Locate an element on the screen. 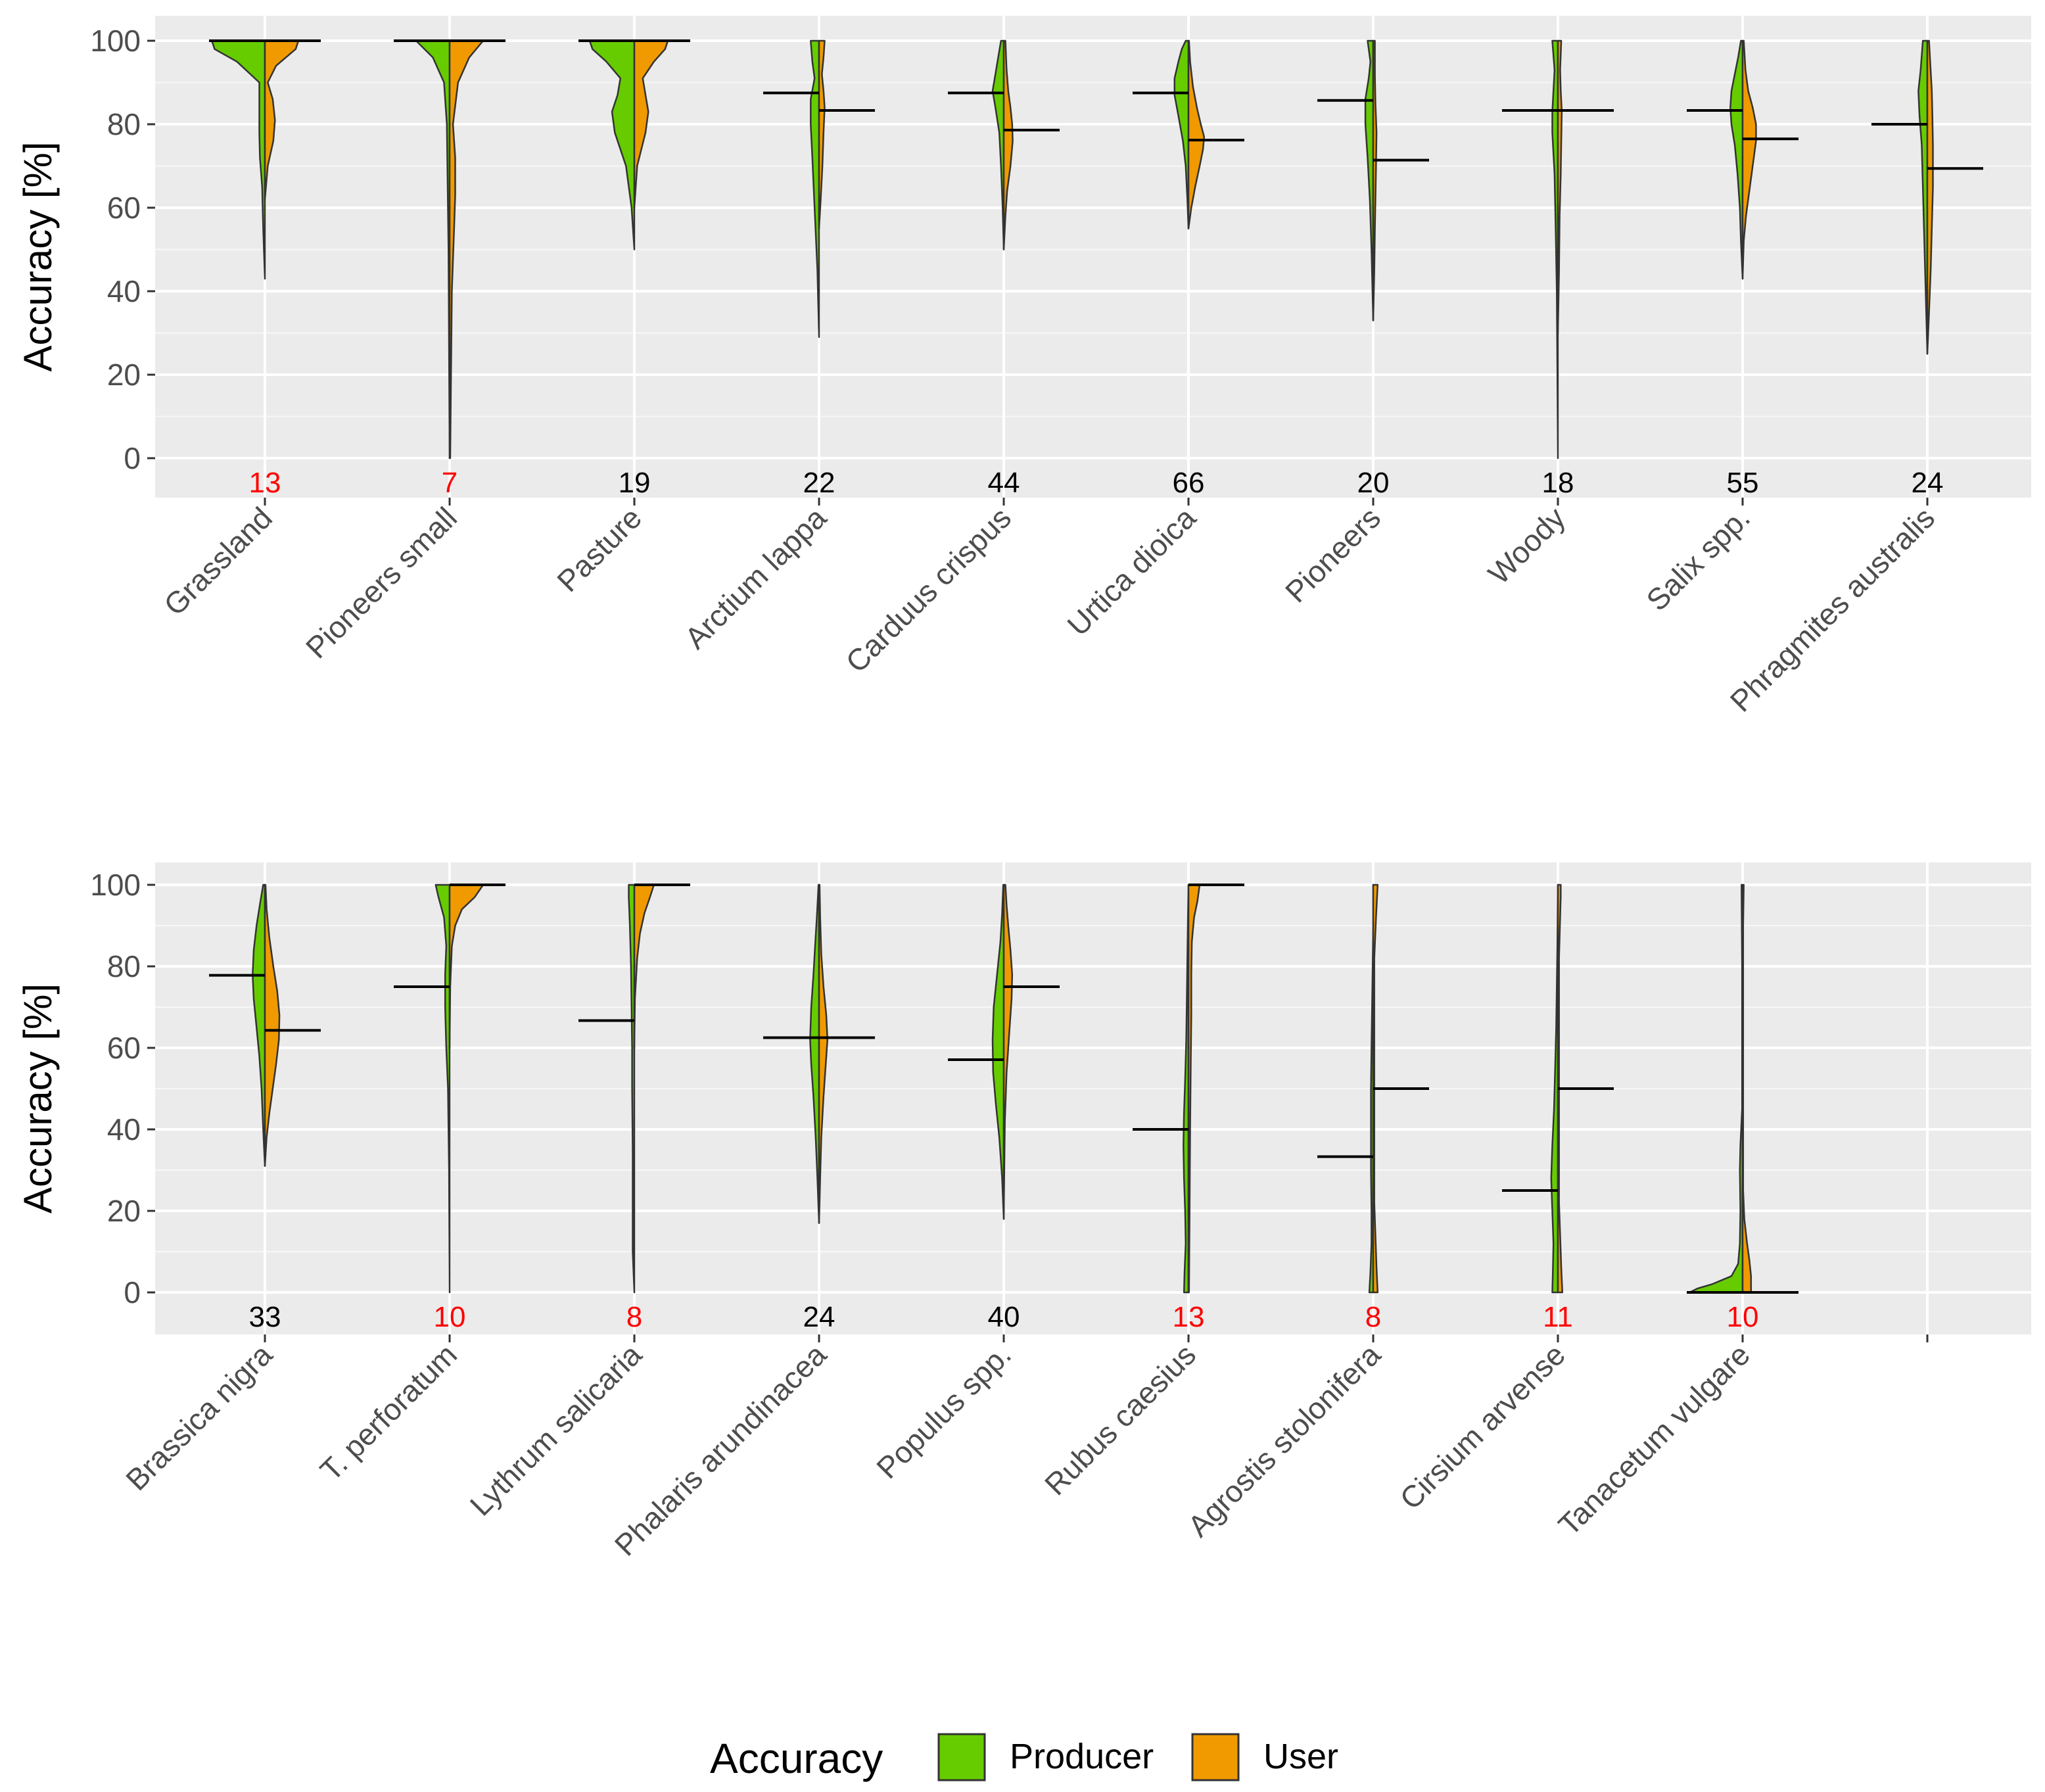  x-category-label: Cirsium arvense is located at coordinates (1482, 1426).